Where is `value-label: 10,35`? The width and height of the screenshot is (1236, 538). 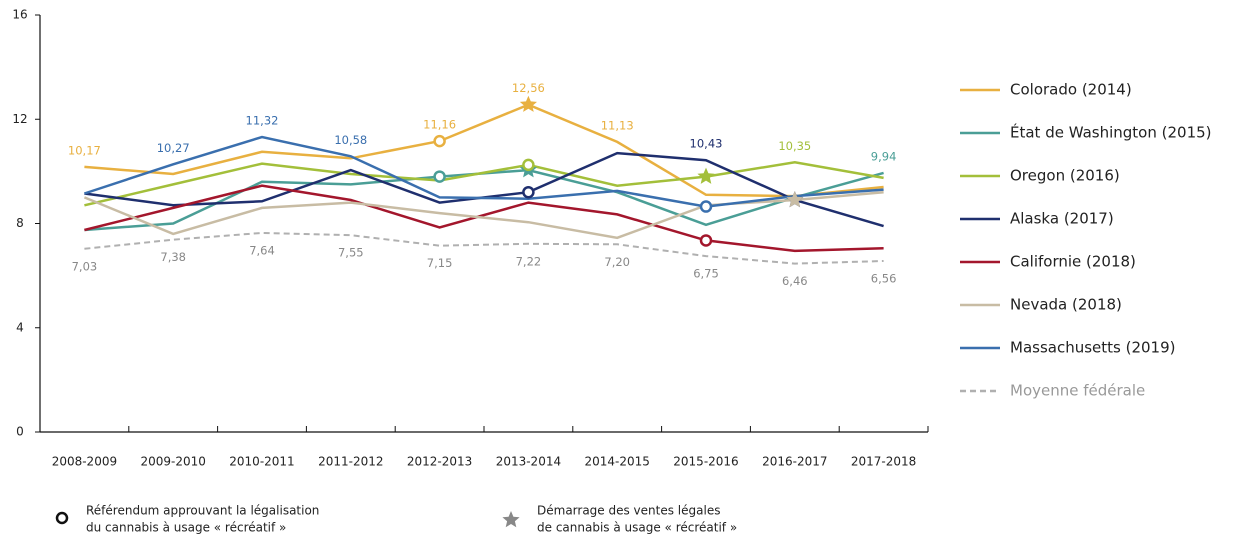
value-label: 10,35 is located at coordinates (794, 146).